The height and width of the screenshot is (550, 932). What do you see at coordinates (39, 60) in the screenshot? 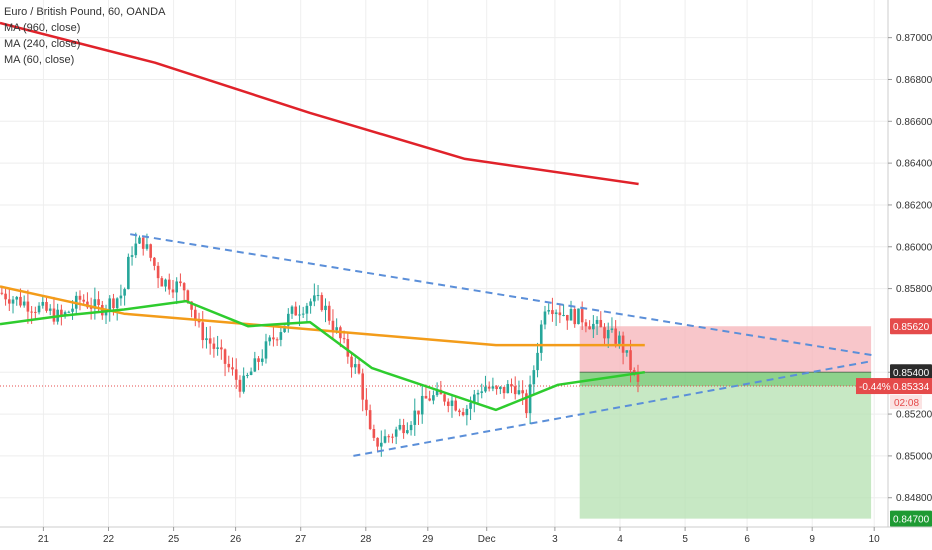
I see `legend-ma-60: MA (60, close)` at bounding box center [39, 60].